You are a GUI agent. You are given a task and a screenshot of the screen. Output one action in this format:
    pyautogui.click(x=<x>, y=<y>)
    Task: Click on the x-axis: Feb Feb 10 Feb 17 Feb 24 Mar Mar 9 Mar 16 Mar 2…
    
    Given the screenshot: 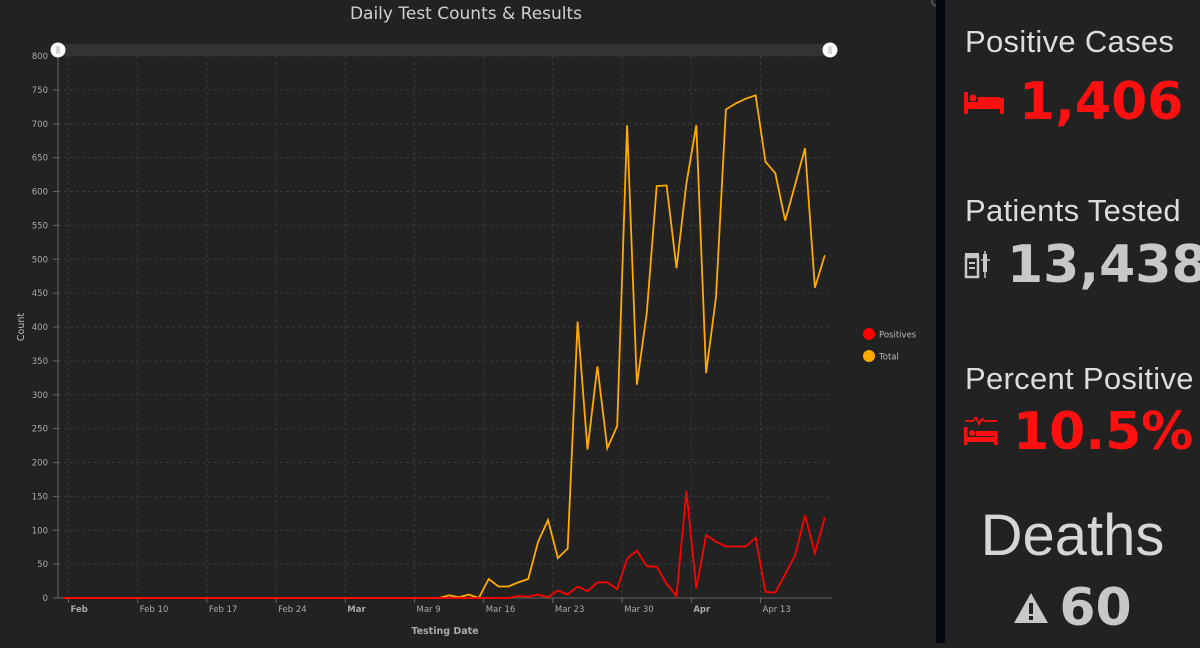 What is the action you would take?
    pyautogui.click(x=445, y=606)
    